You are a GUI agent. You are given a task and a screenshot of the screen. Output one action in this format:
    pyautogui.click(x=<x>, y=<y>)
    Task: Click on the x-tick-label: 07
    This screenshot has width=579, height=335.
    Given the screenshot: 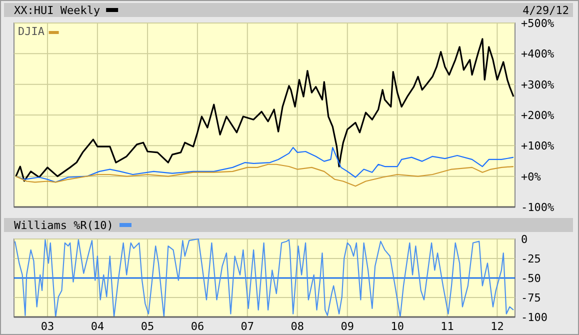 What is the action you would take?
    pyautogui.click(x=247, y=326)
    